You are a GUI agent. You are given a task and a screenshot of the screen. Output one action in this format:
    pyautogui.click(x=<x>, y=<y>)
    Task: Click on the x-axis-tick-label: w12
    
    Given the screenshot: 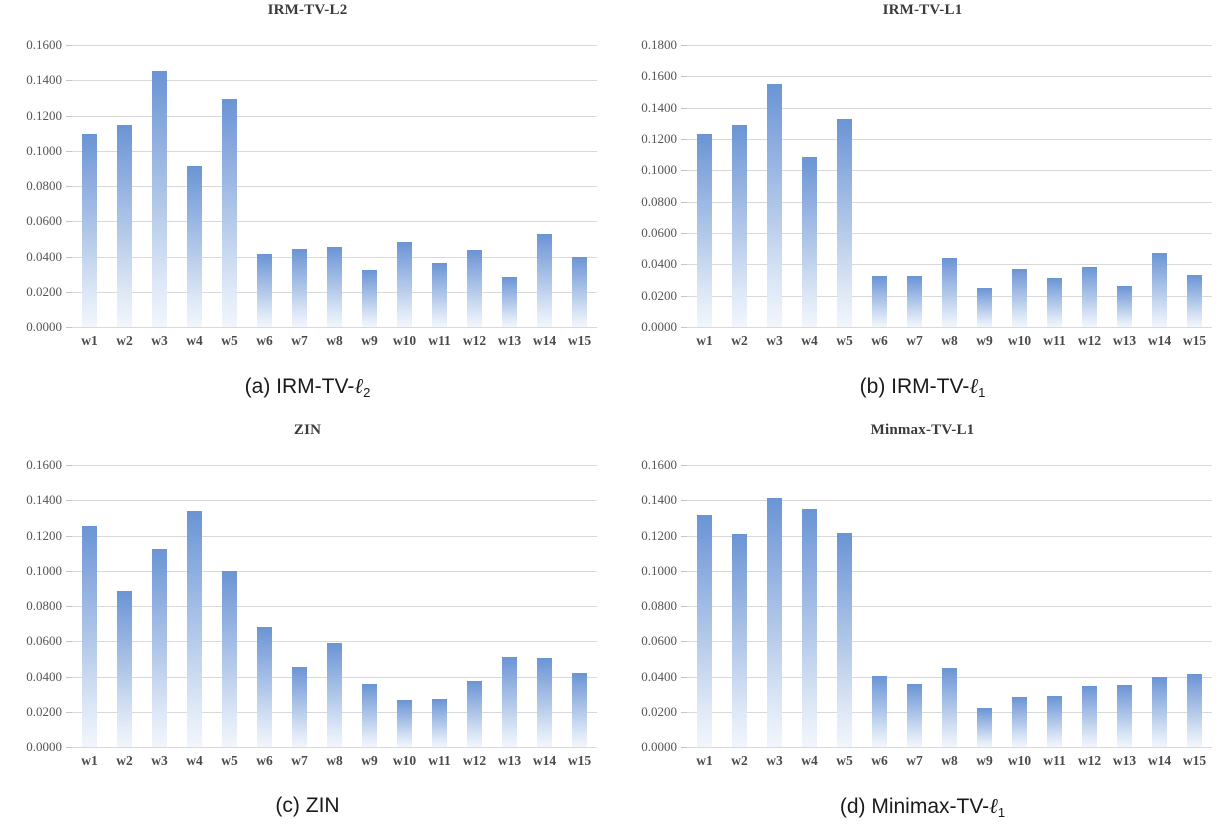 What is the action you would take?
    pyautogui.click(x=1089, y=760)
    